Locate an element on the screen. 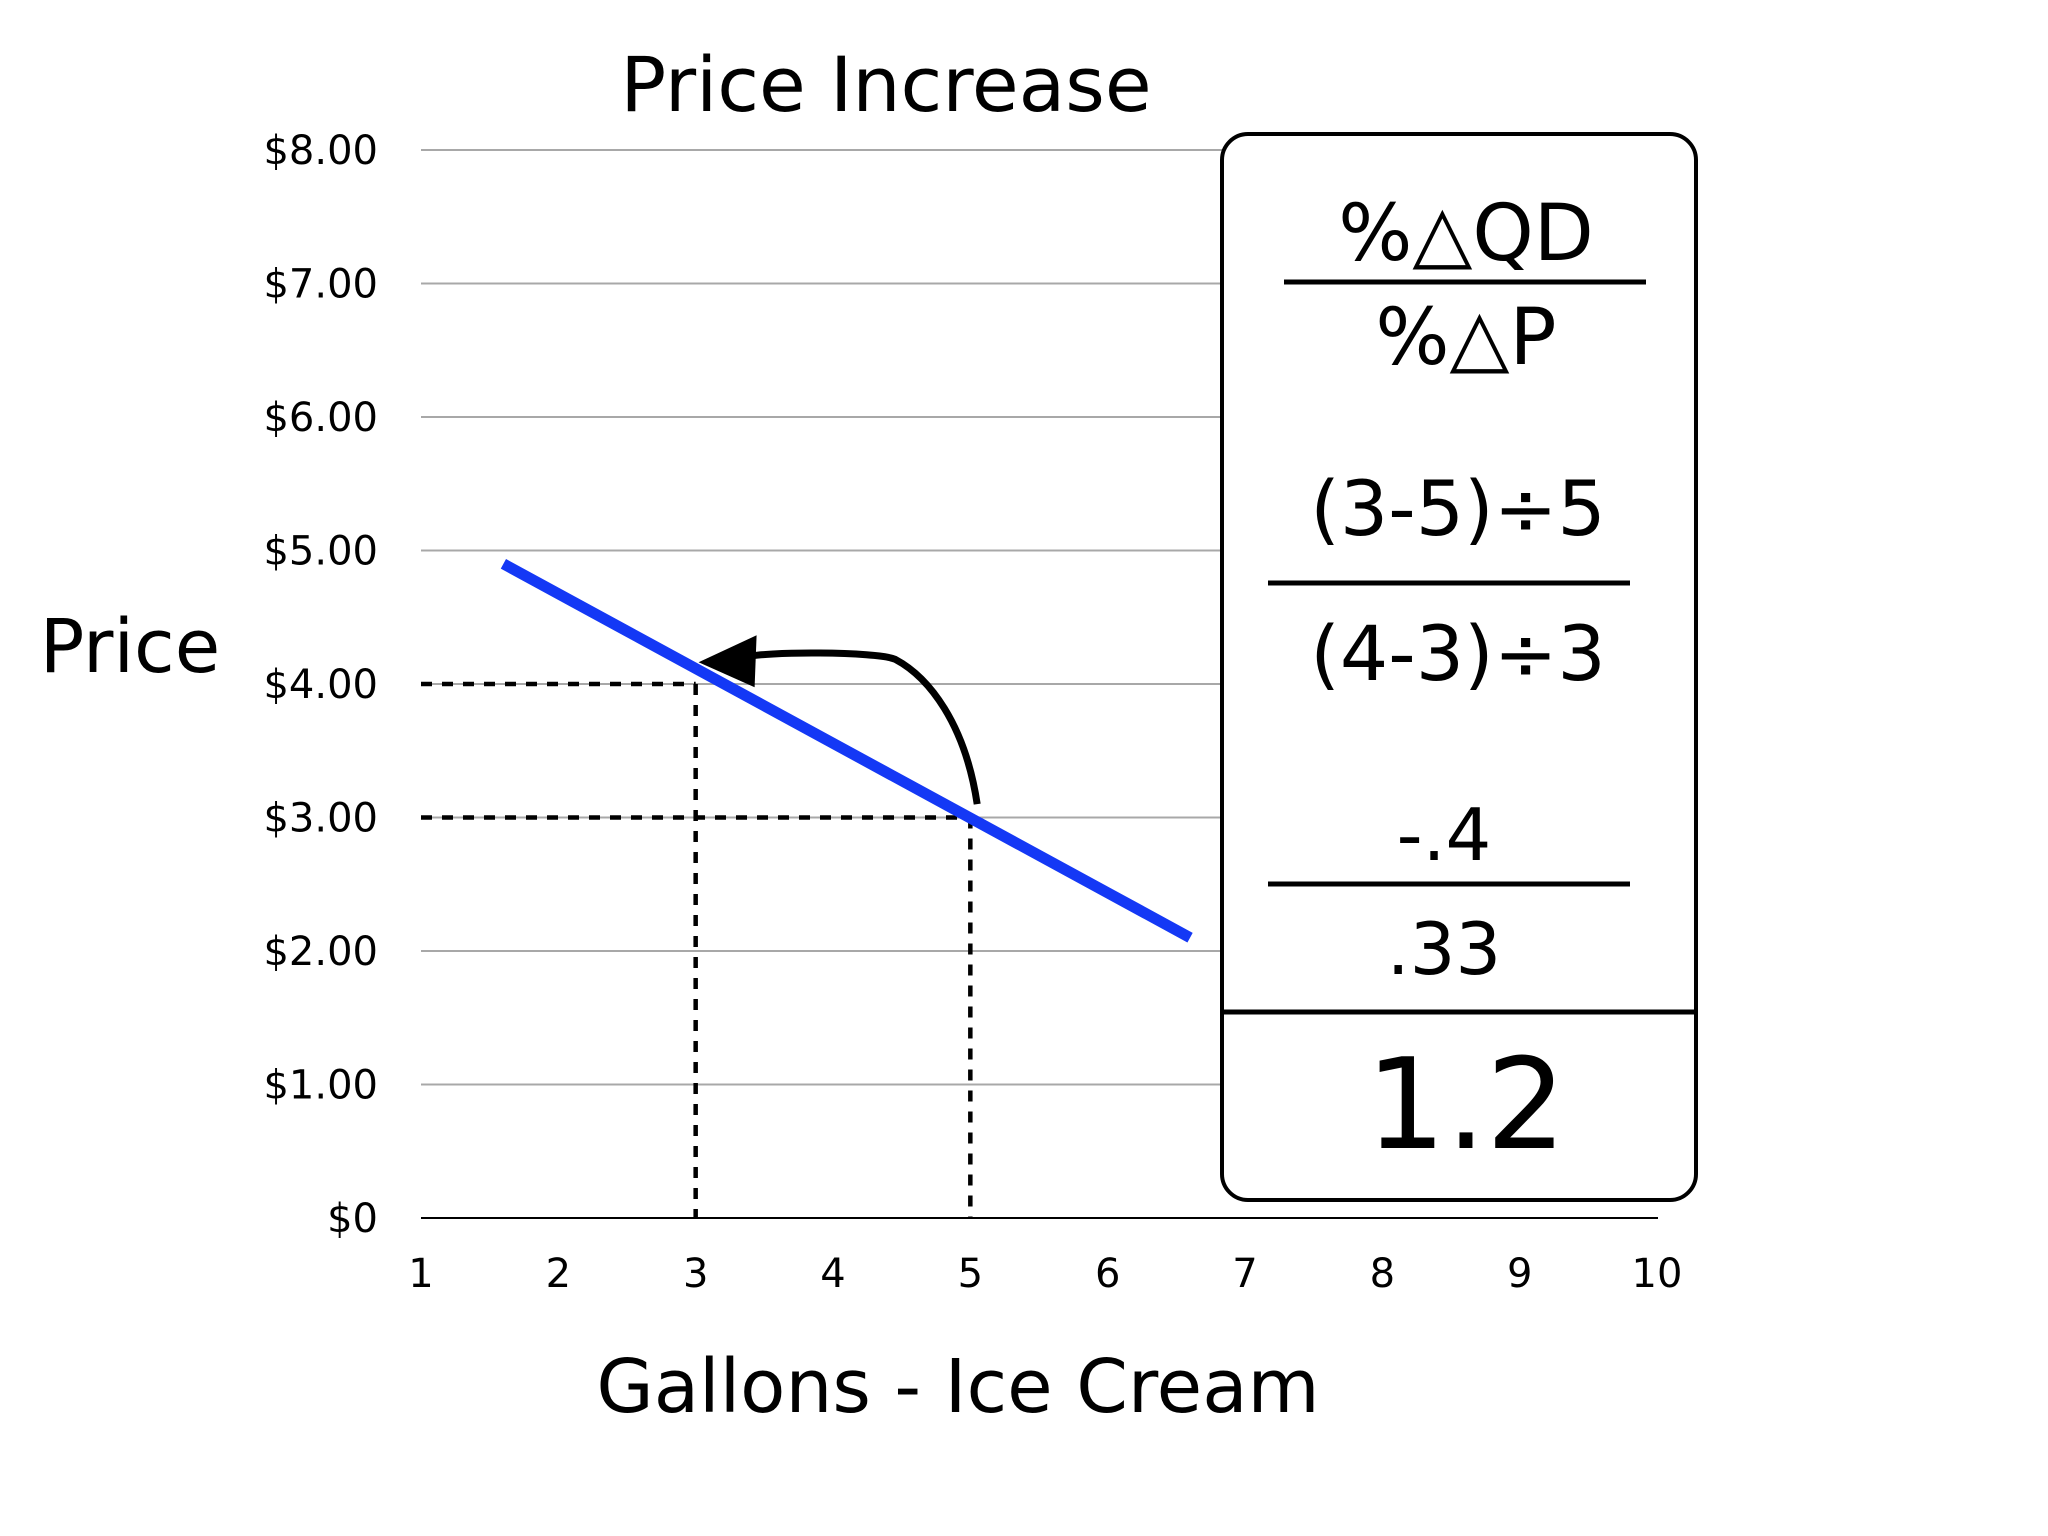  x-tick-label: 1 is located at coordinates (420, 1274).